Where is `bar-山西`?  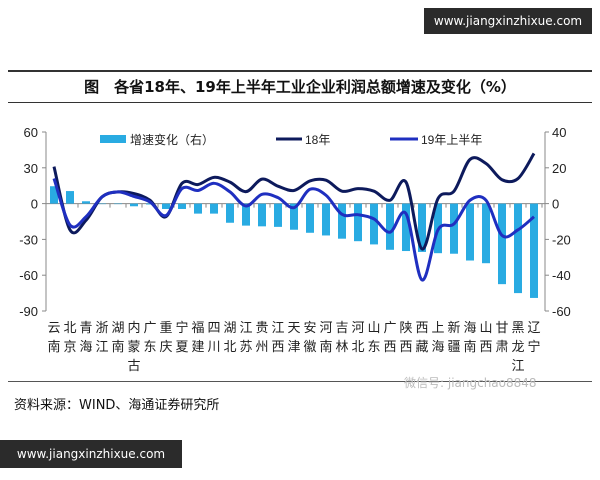
bar-山西 is located at coordinates (486, 233).